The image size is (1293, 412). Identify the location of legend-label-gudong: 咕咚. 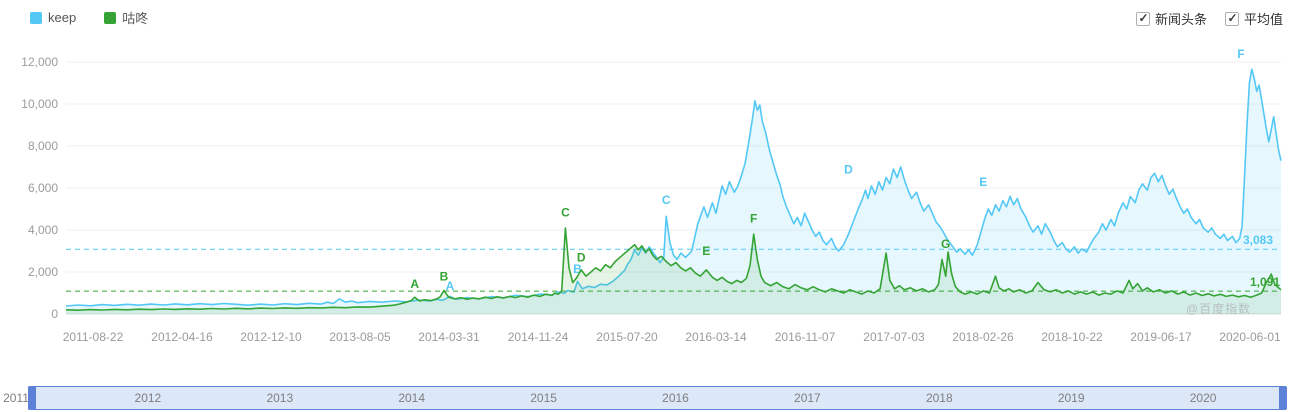
(135, 18).